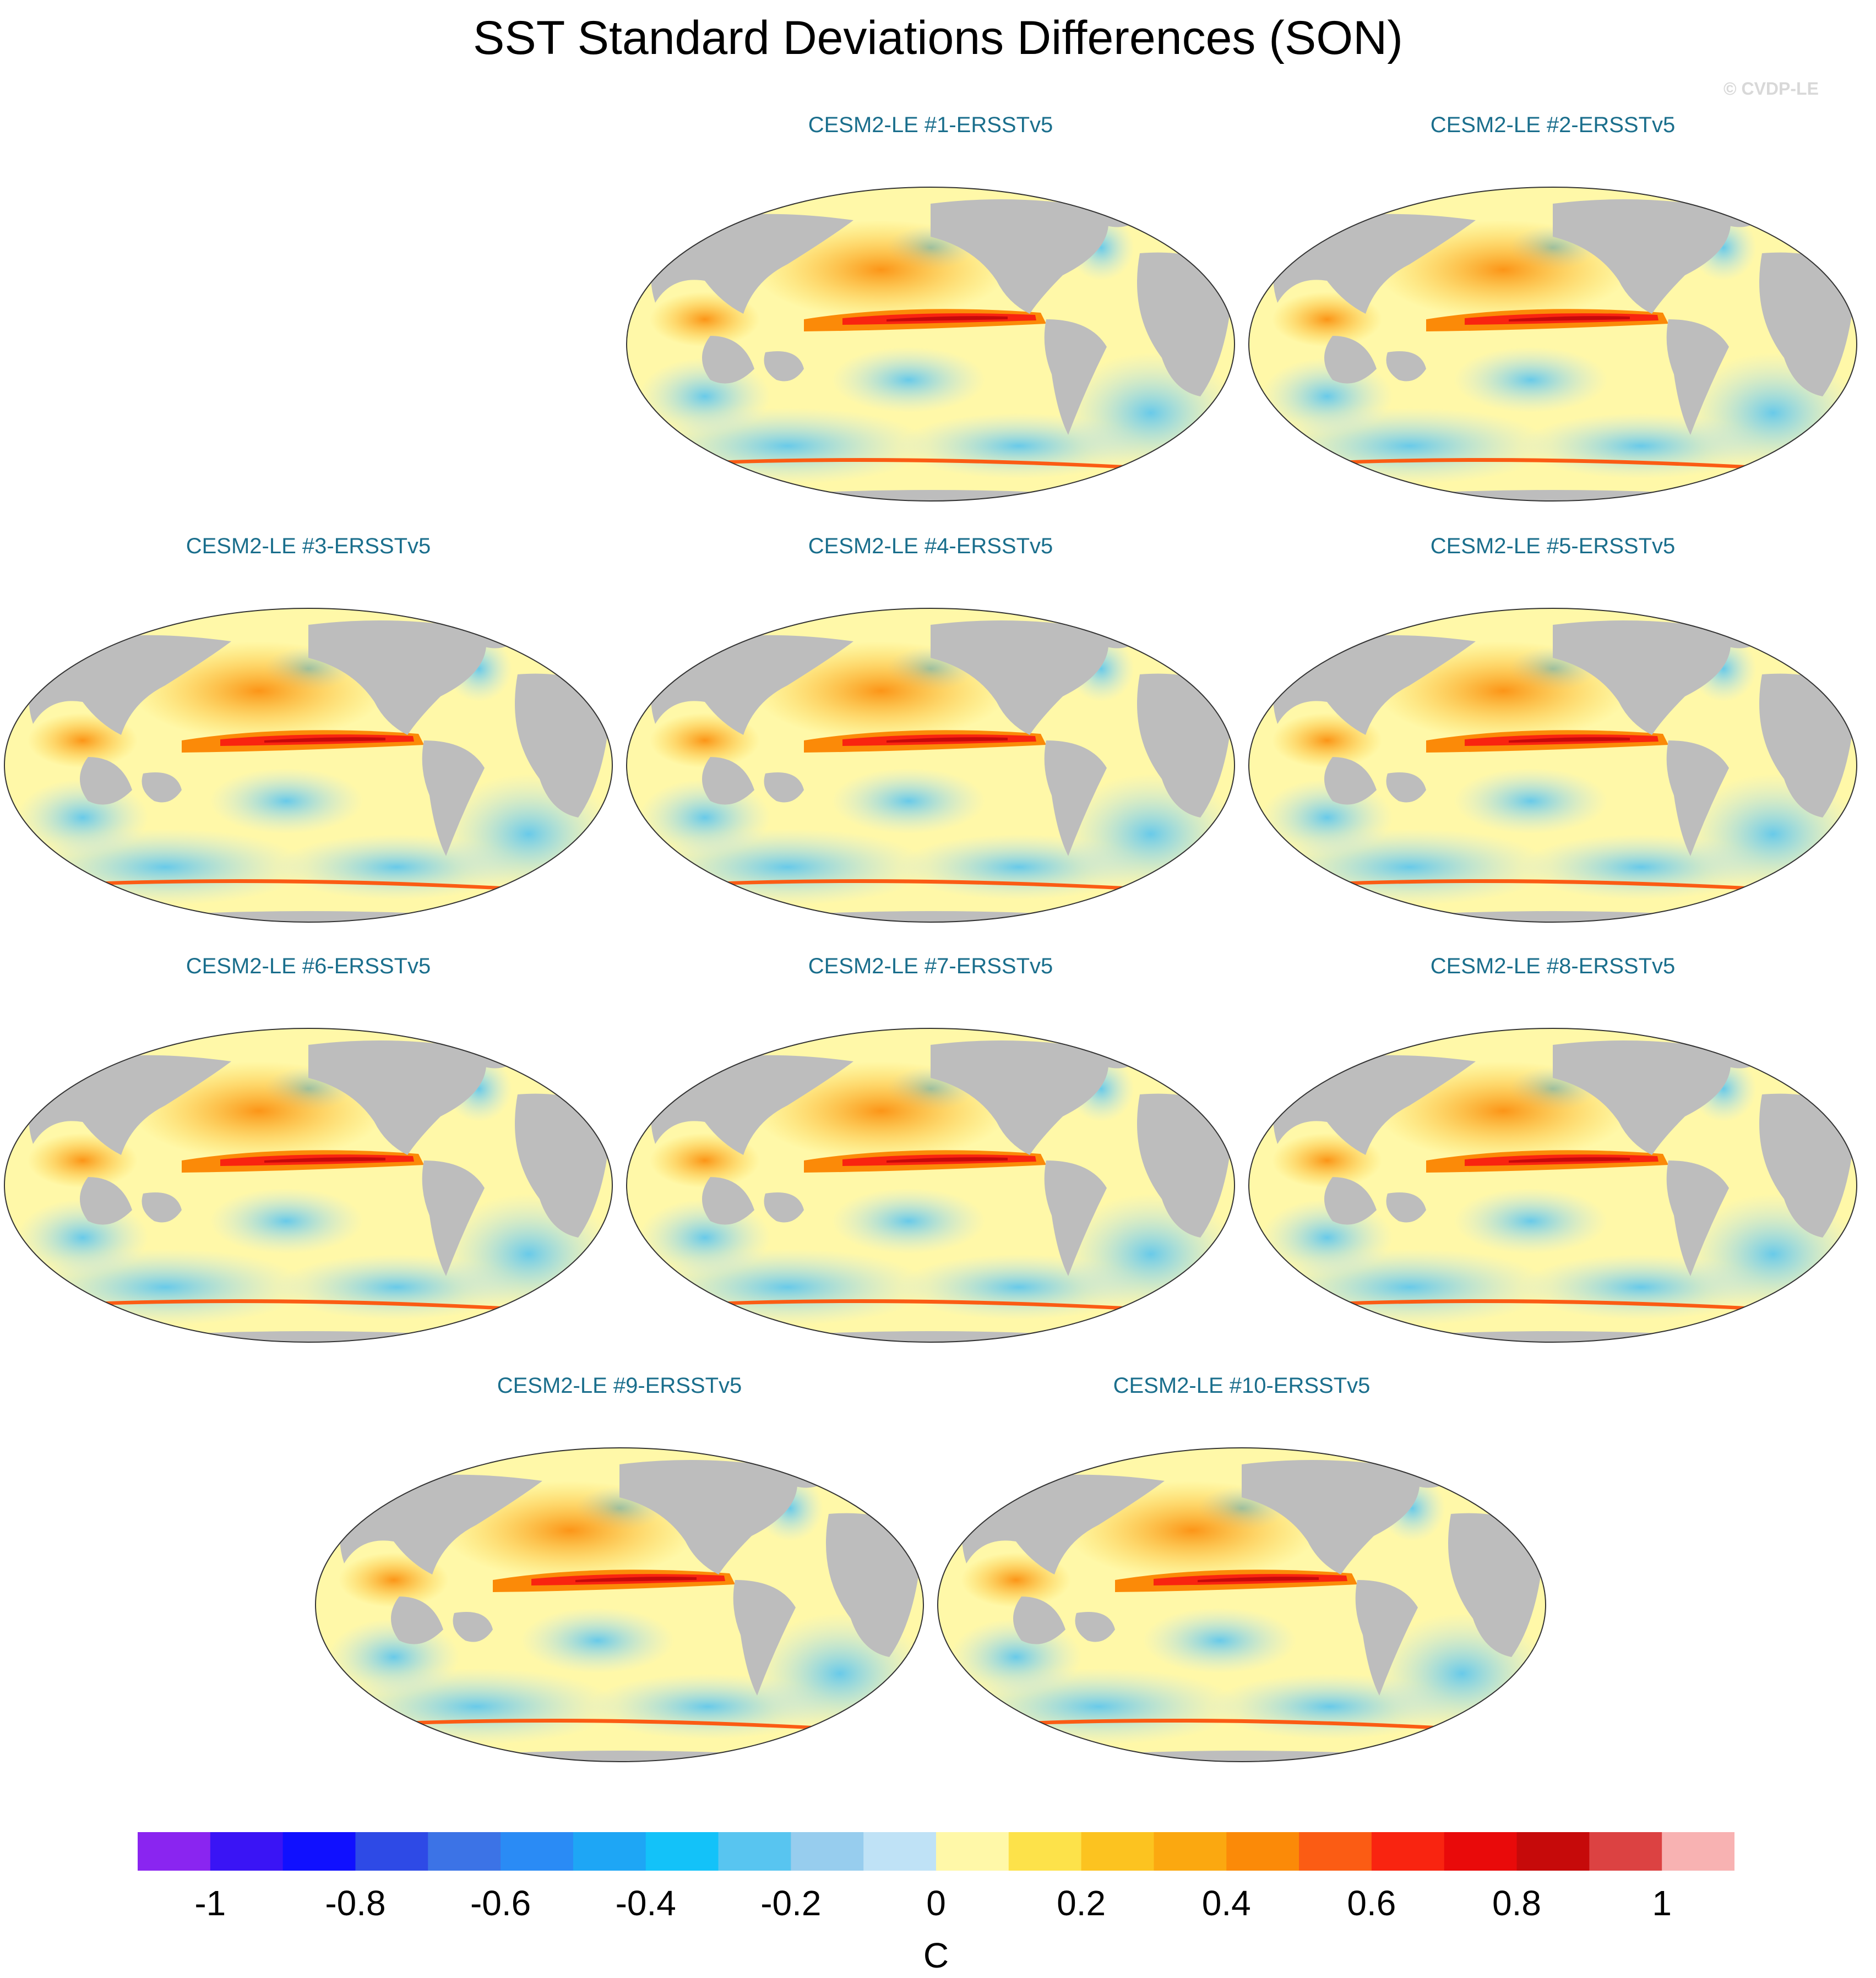  What do you see at coordinates (210, 1903) in the screenshot?
I see `colorbar-tick-label: -1` at bounding box center [210, 1903].